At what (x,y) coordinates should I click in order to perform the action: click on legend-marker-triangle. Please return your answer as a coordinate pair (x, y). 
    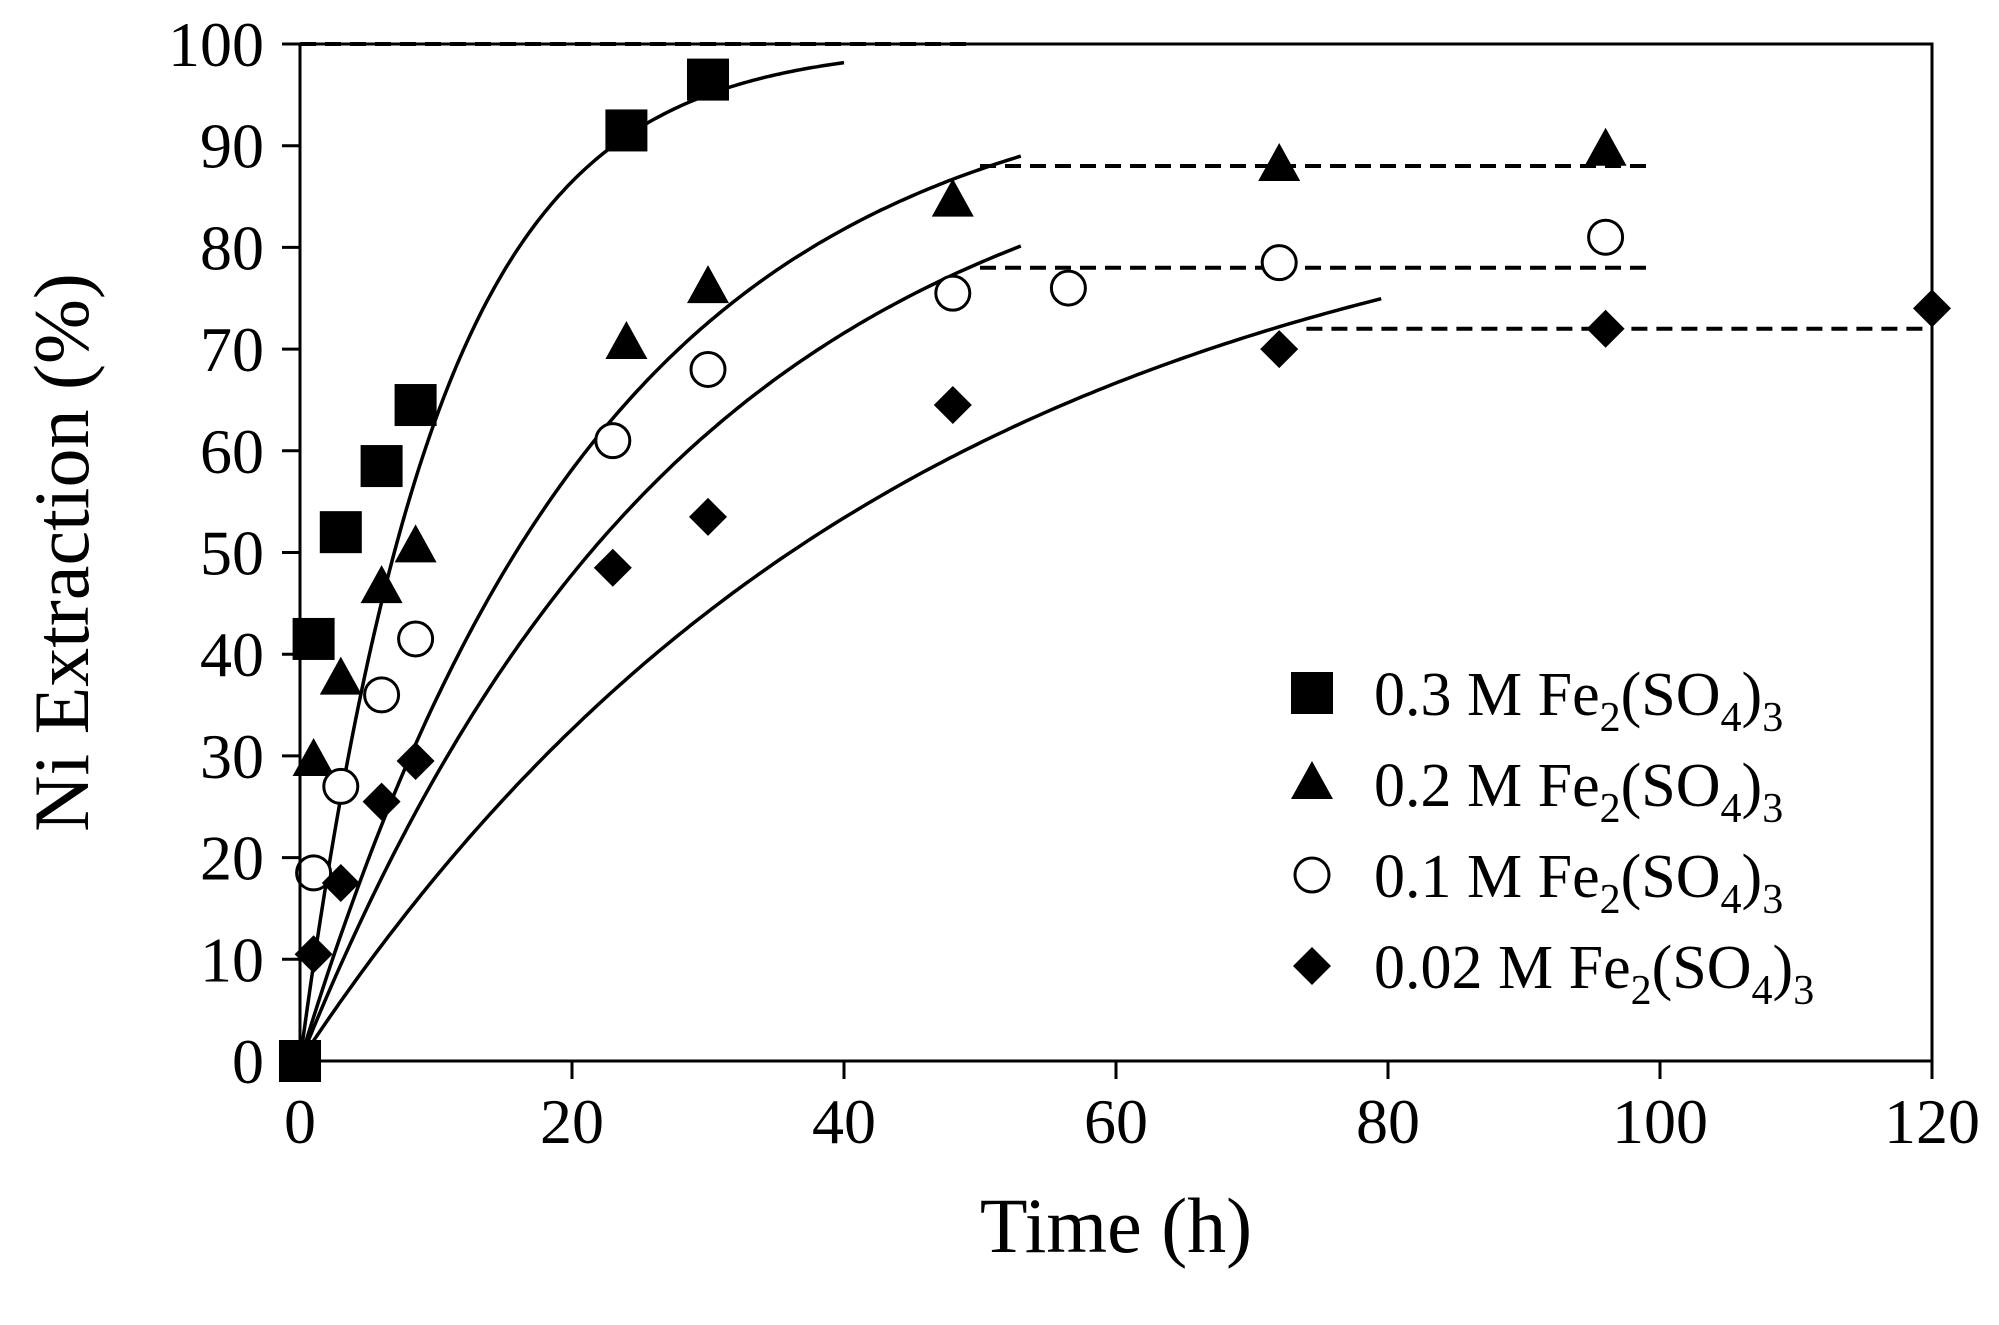
    Looking at the image, I should click on (1312, 780).